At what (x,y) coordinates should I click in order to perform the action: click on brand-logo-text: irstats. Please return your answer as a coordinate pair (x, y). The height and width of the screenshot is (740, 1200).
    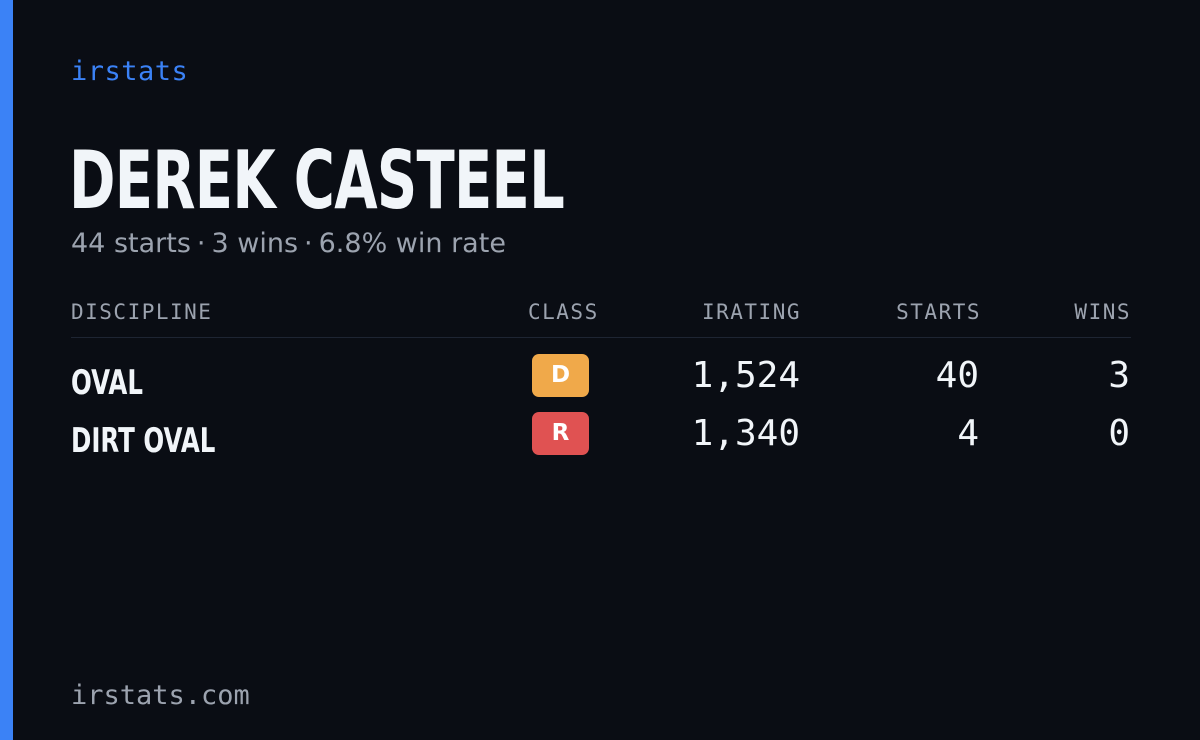
    Looking at the image, I should click on (130, 71).